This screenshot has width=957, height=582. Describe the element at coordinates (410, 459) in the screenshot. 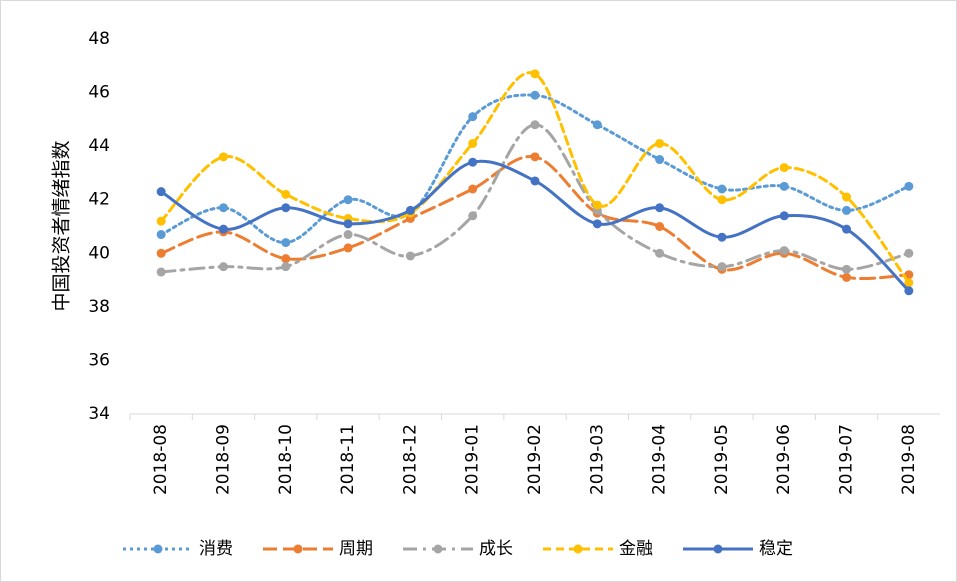

I see `x-tick-label: 2018-12` at that location.